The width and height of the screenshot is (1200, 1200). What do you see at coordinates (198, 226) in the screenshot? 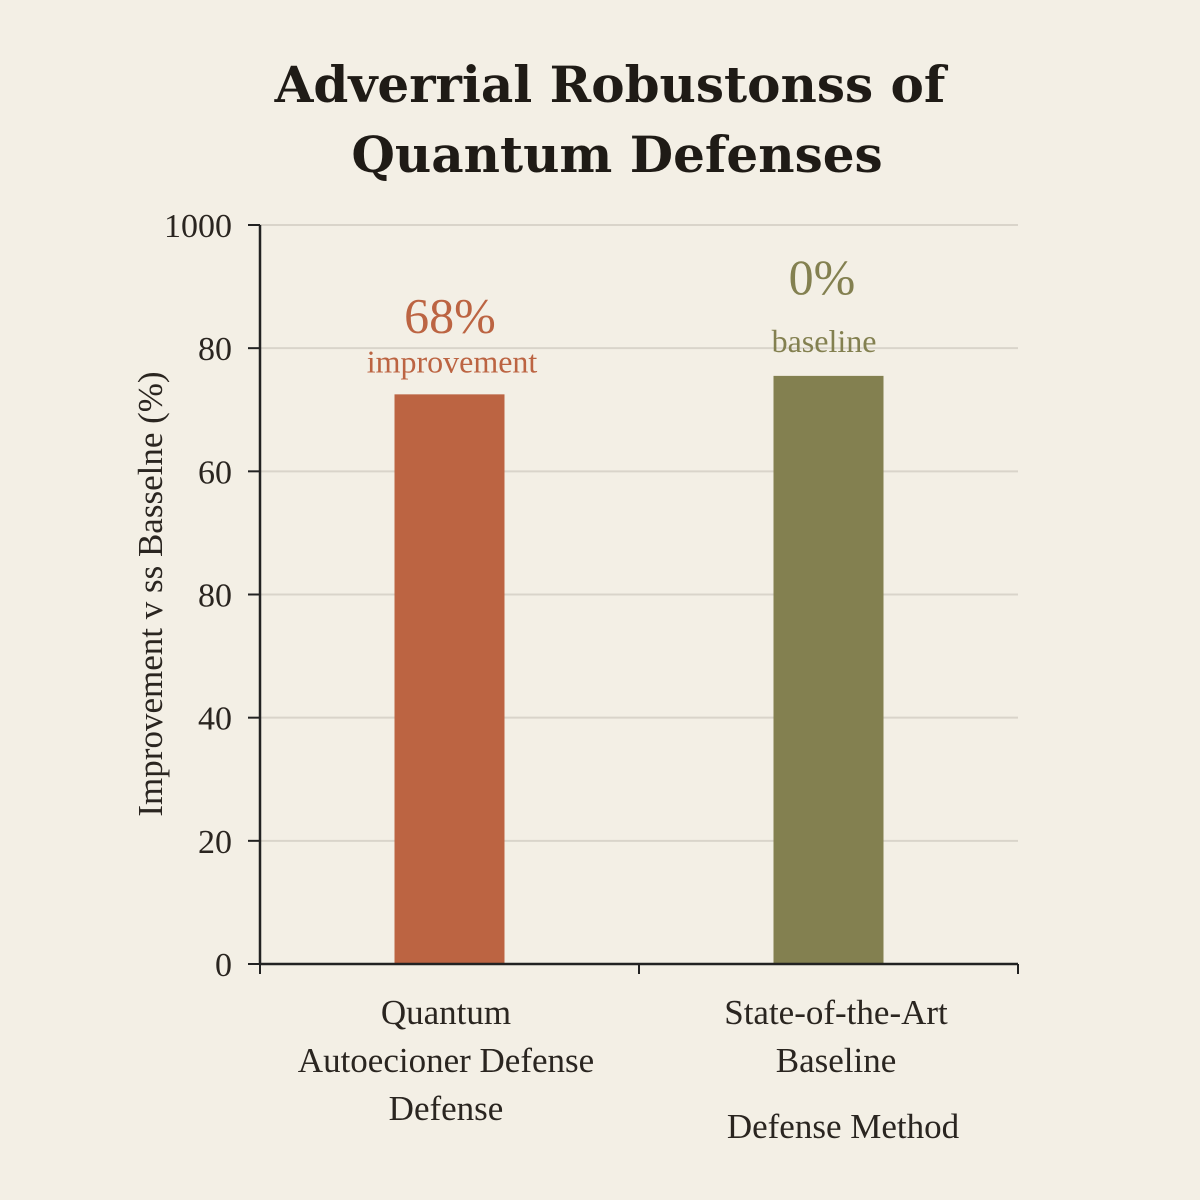
I see `y-tick-label: 1000` at bounding box center [198, 226].